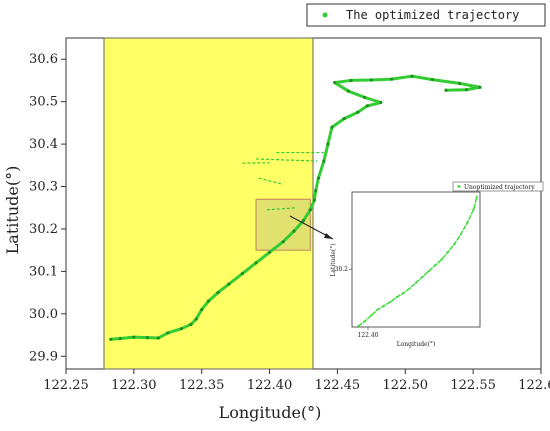 Image resolution: width=550 pixels, height=431 pixels. What do you see at coordinates (328, 236) in the screenshot?
I see `zoom-connector-arrowhead` at bounding box center [328, 236].